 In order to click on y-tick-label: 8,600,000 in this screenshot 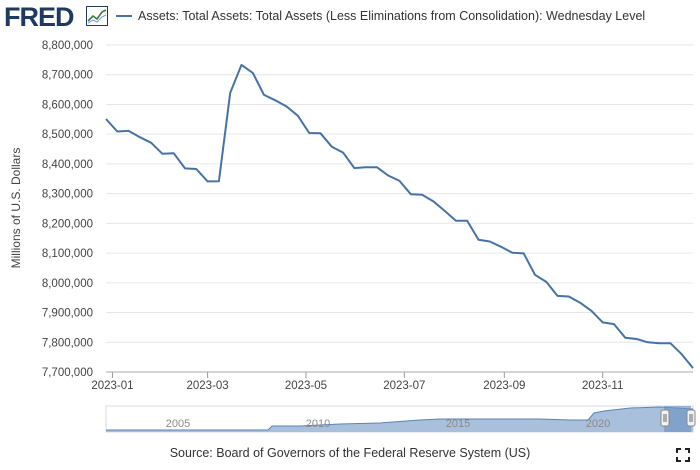, I will do `click(67, 105)`.